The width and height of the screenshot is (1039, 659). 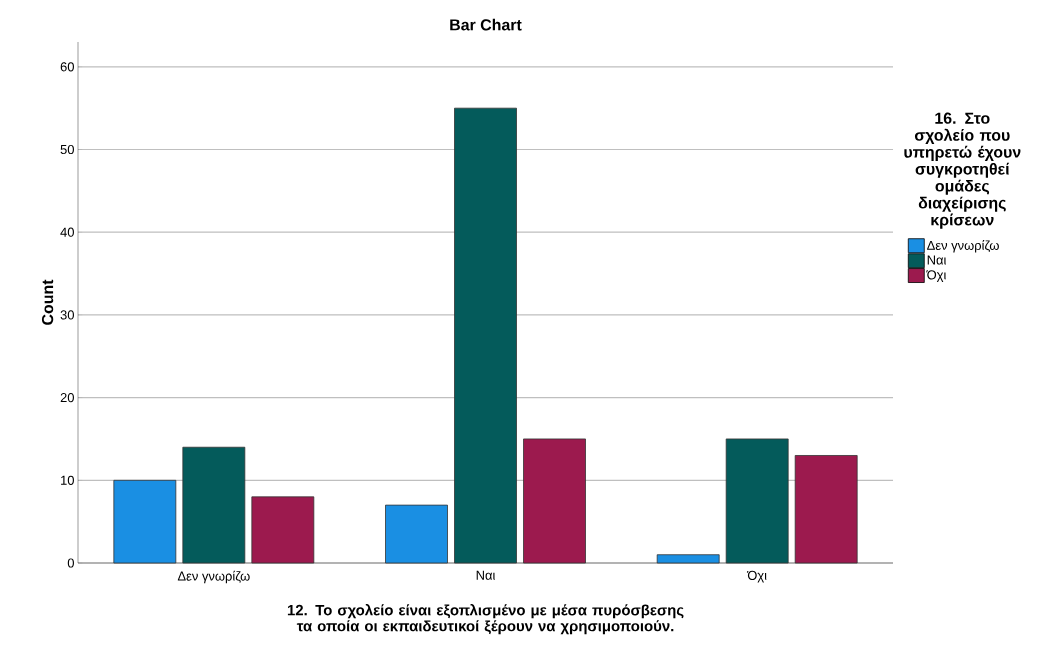 I want to click on y-tick-label: 0, so click(x=70, y=563).